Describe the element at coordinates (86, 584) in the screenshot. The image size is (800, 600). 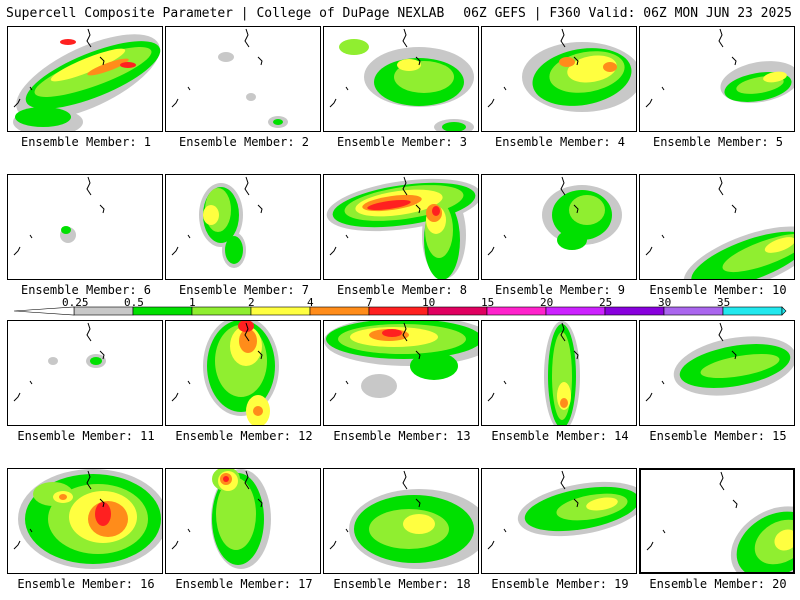
I see `ensemble-member-label: Ensemble Member: 16` at that location.